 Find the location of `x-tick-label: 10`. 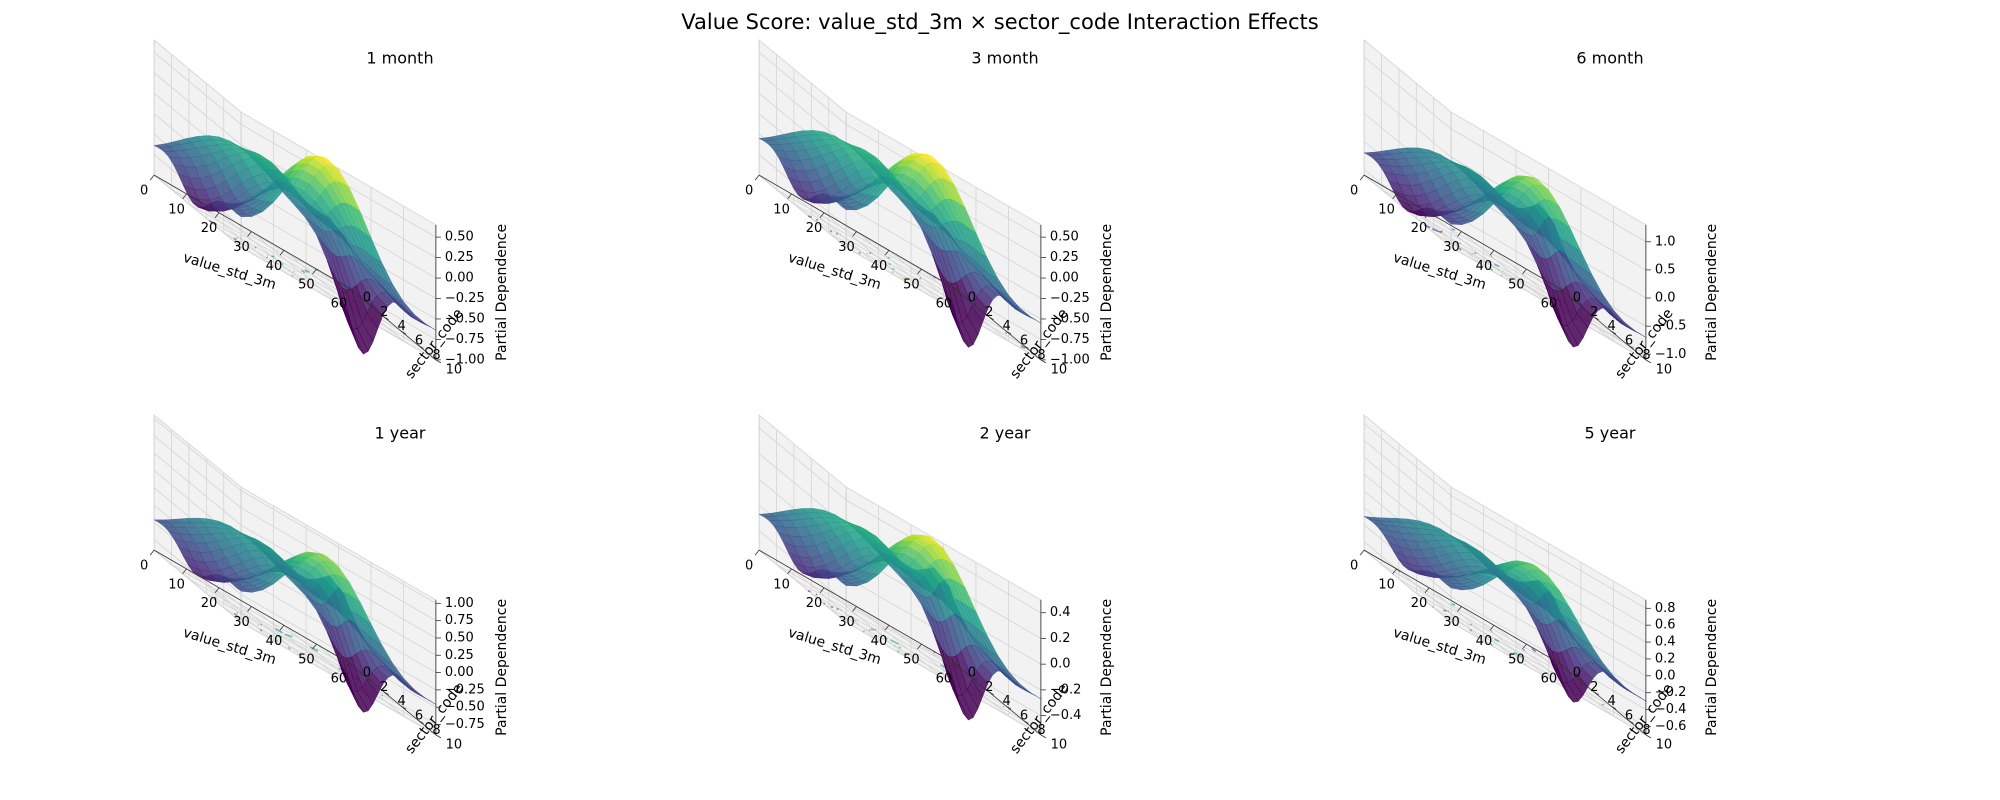

x-tick-label: 10 is located at coordinates (176, 584).